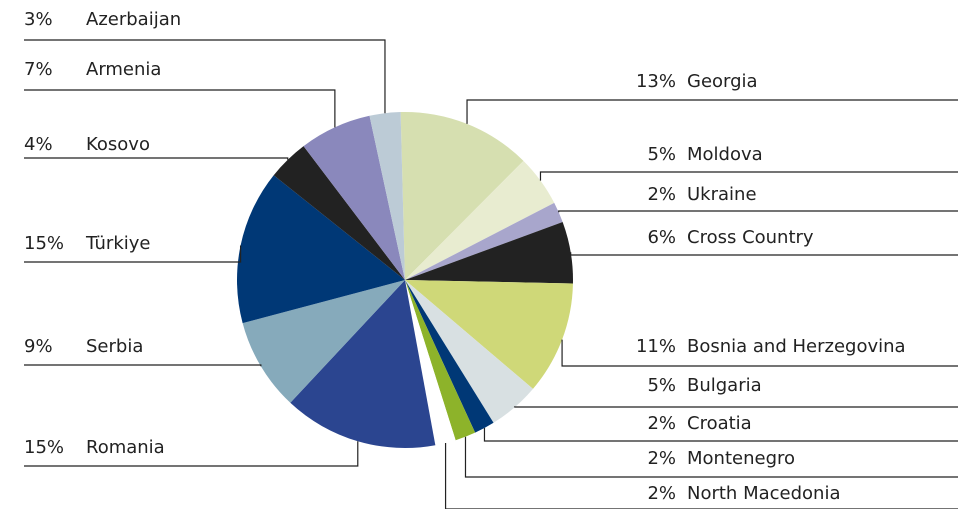 The image size is (974, 509). Describe the element at coordinates (719, 423) in the screenshot. I see `slice-label: Croatia` at that location.